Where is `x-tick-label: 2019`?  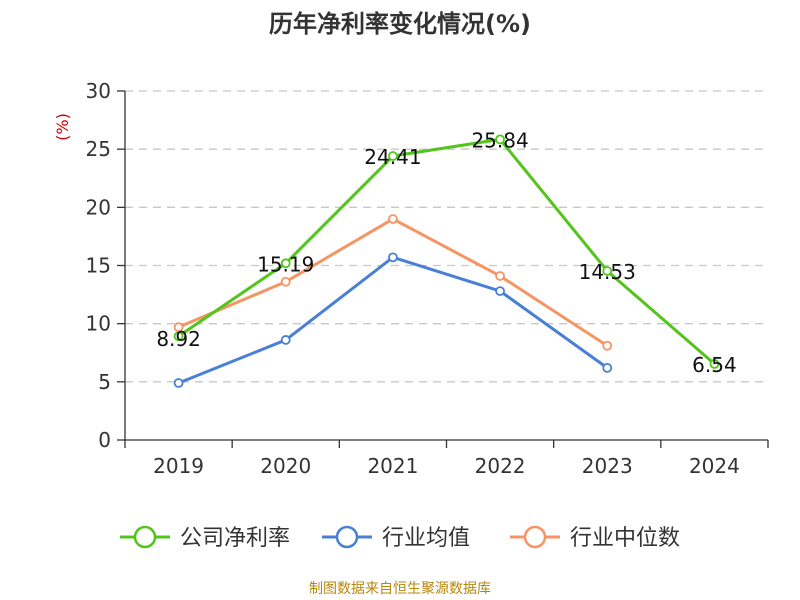 x-tick-label: 2019 is located at coordinates (178, 466).